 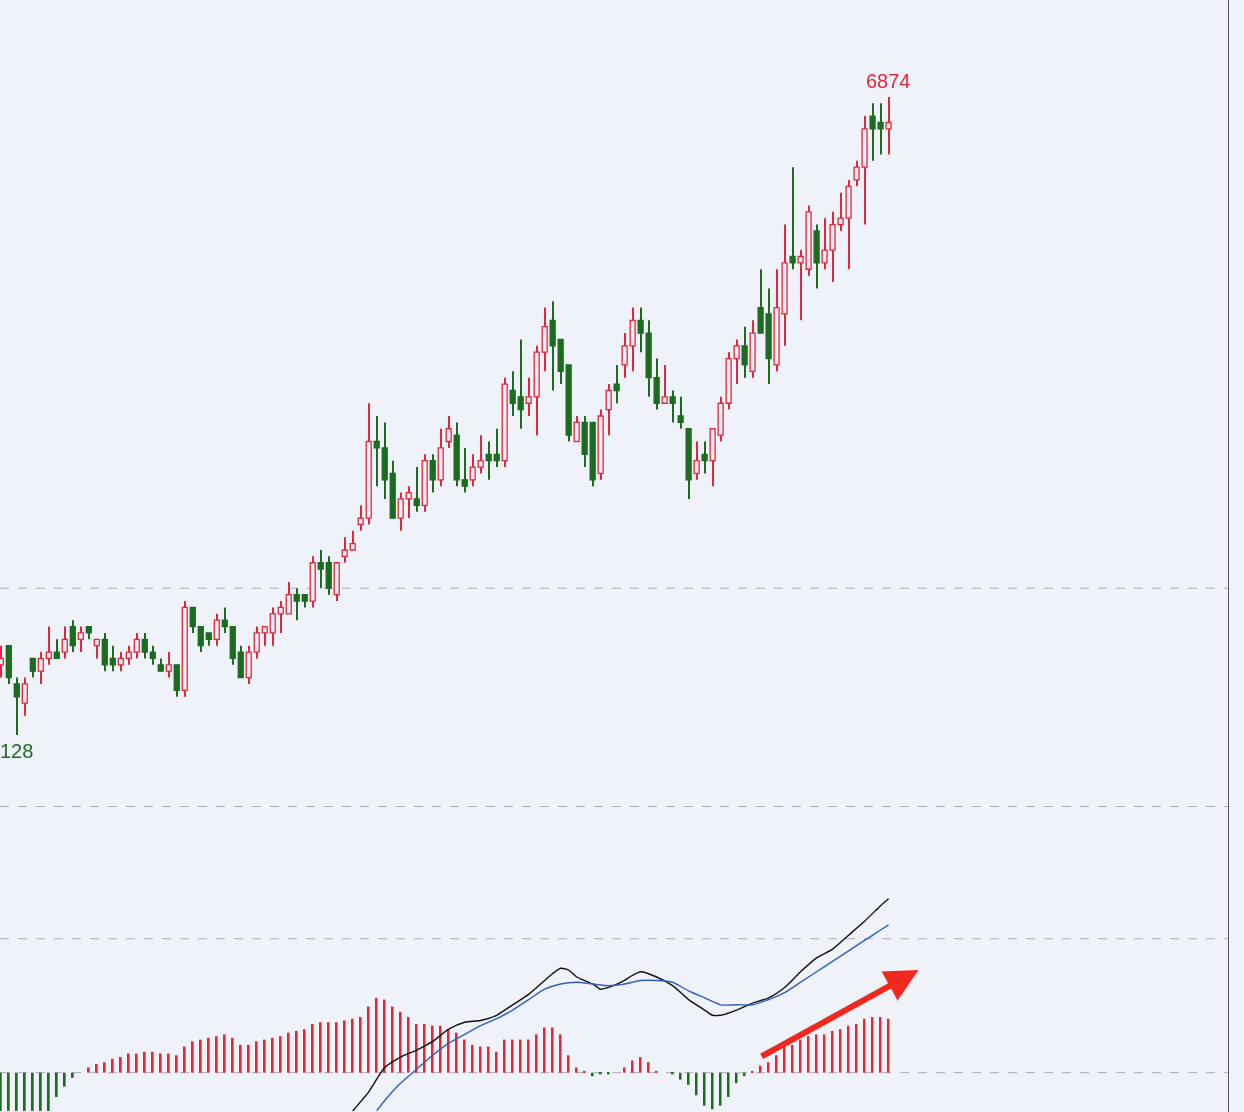 I want to click on candlestick, so click(x=792, y=218).